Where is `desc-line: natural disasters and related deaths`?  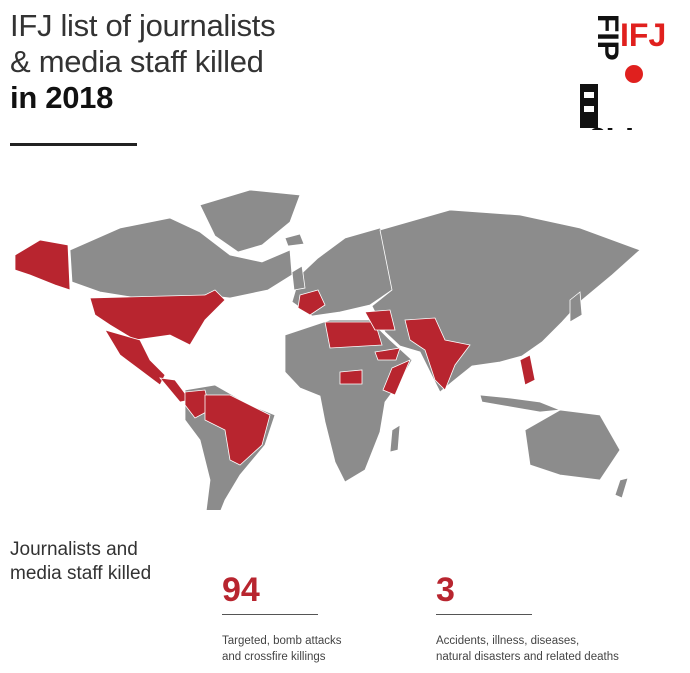 desc-line: natural disasters and related deaths is located at coordinates (527, 657).